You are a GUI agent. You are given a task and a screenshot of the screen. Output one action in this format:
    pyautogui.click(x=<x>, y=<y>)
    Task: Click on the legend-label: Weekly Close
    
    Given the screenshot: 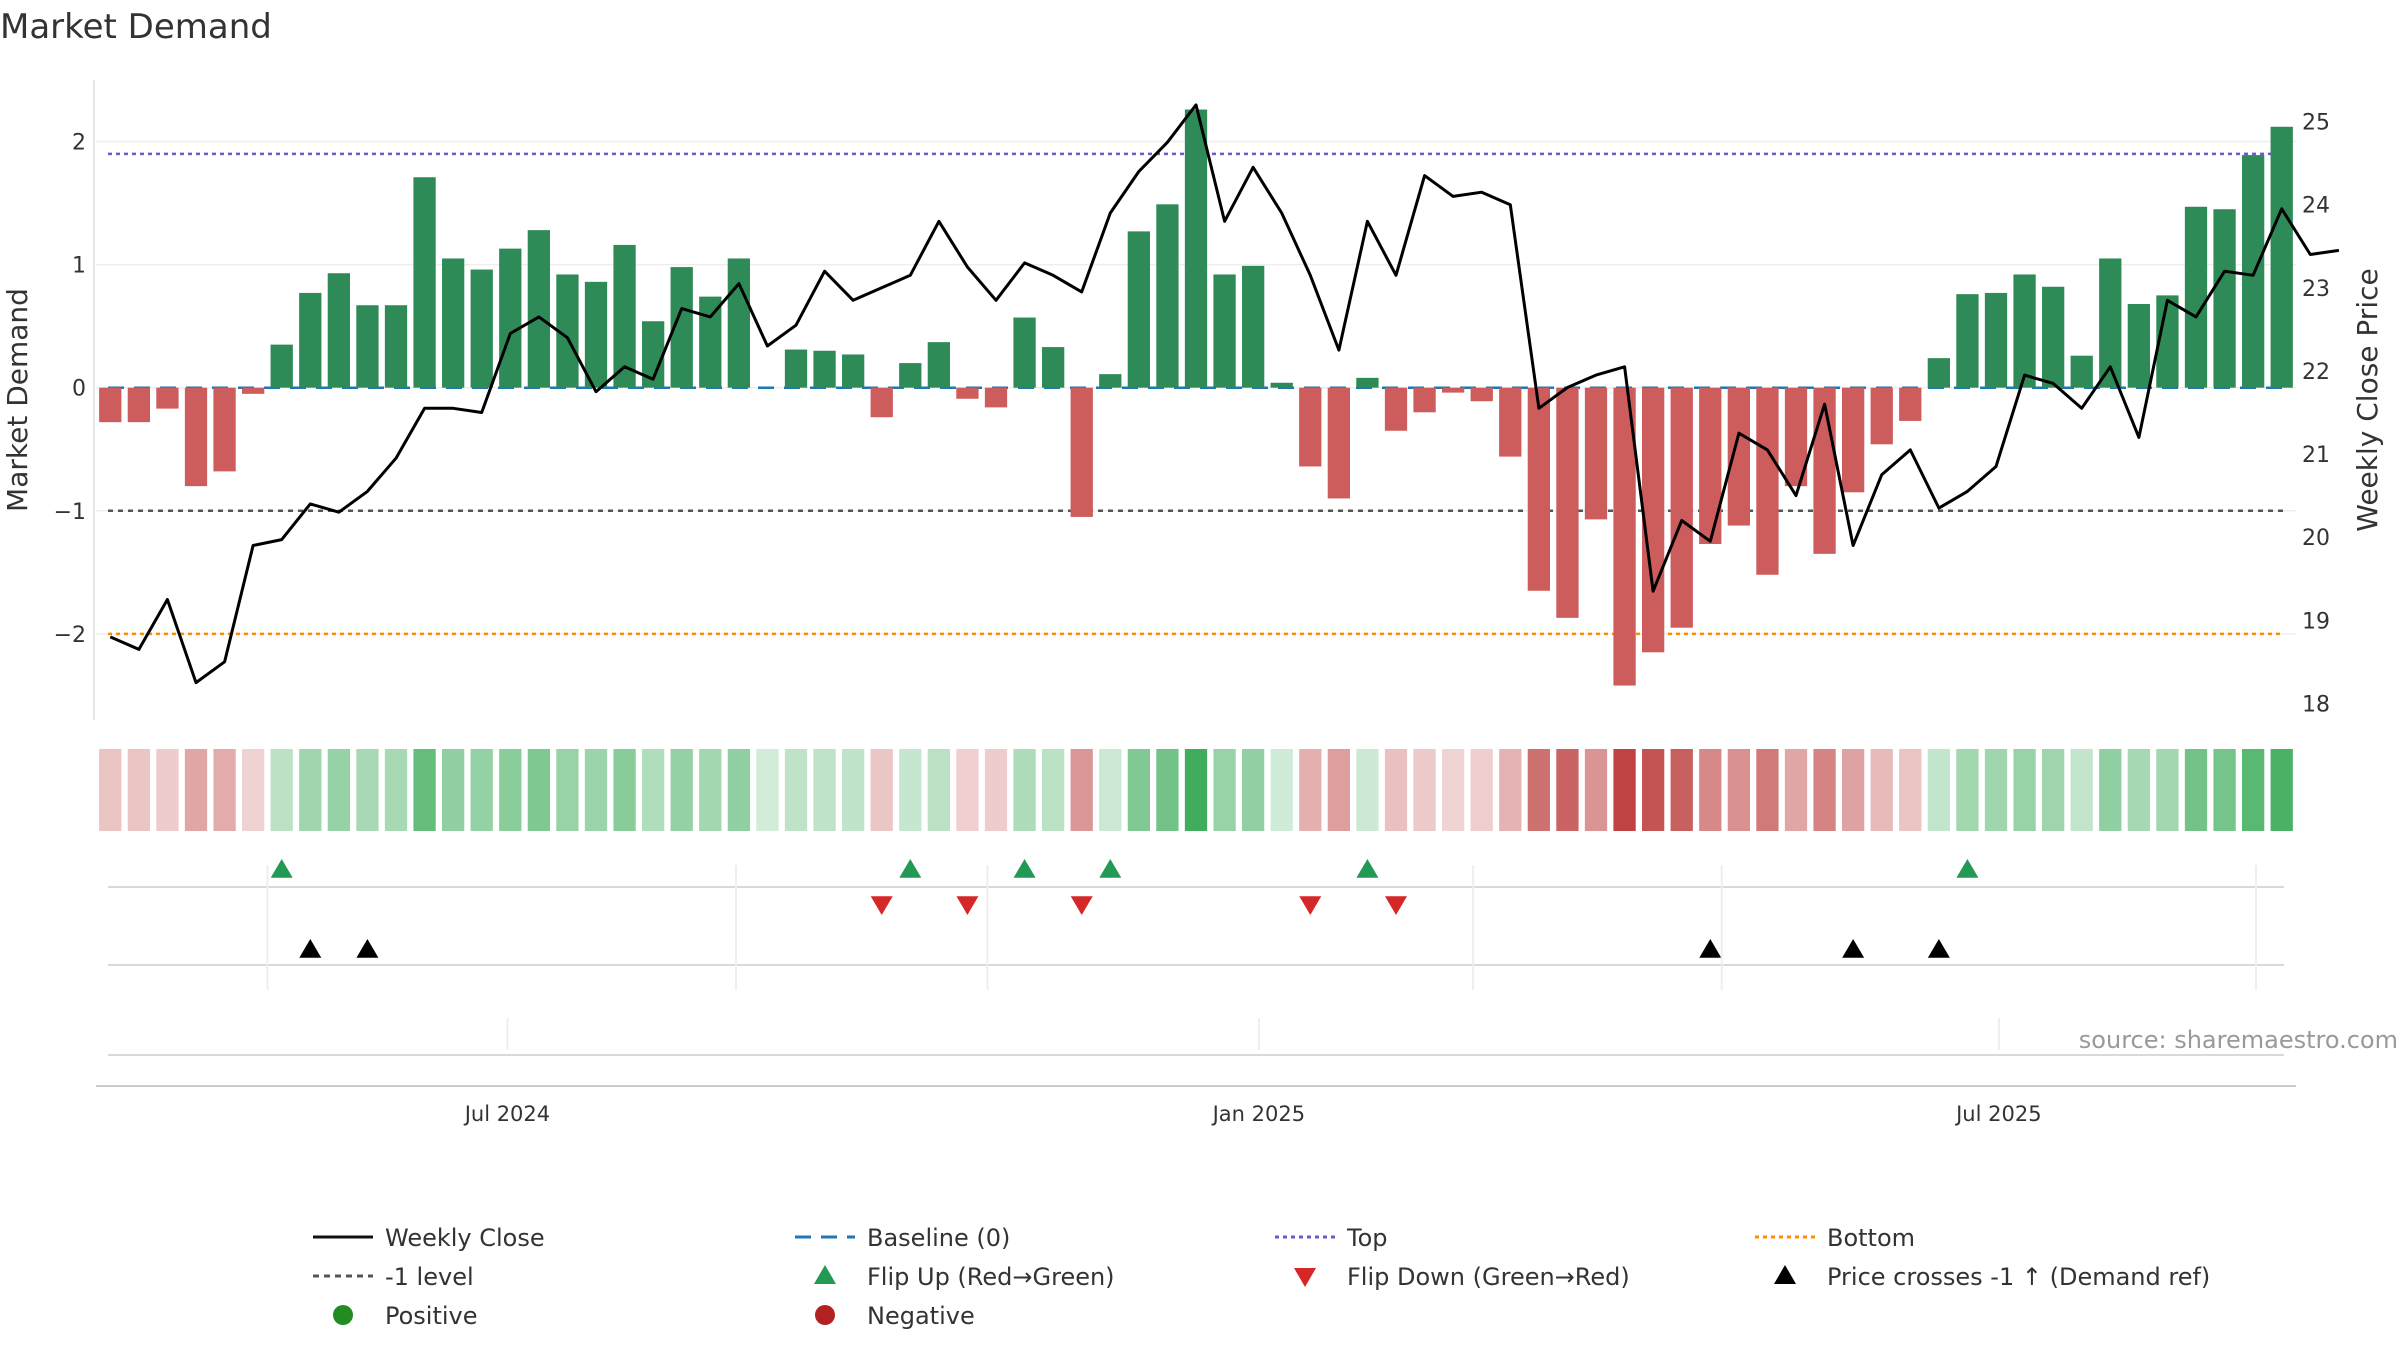 What is the action you would take?
    pyautogui.click(x=465, y=1238)
    